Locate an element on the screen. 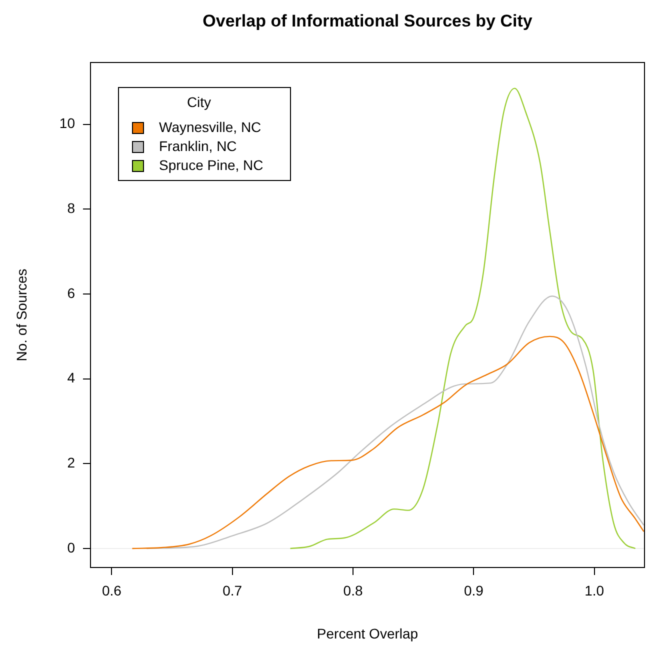  legend-label: Franklin, NC is located at coordinates (198, 146).